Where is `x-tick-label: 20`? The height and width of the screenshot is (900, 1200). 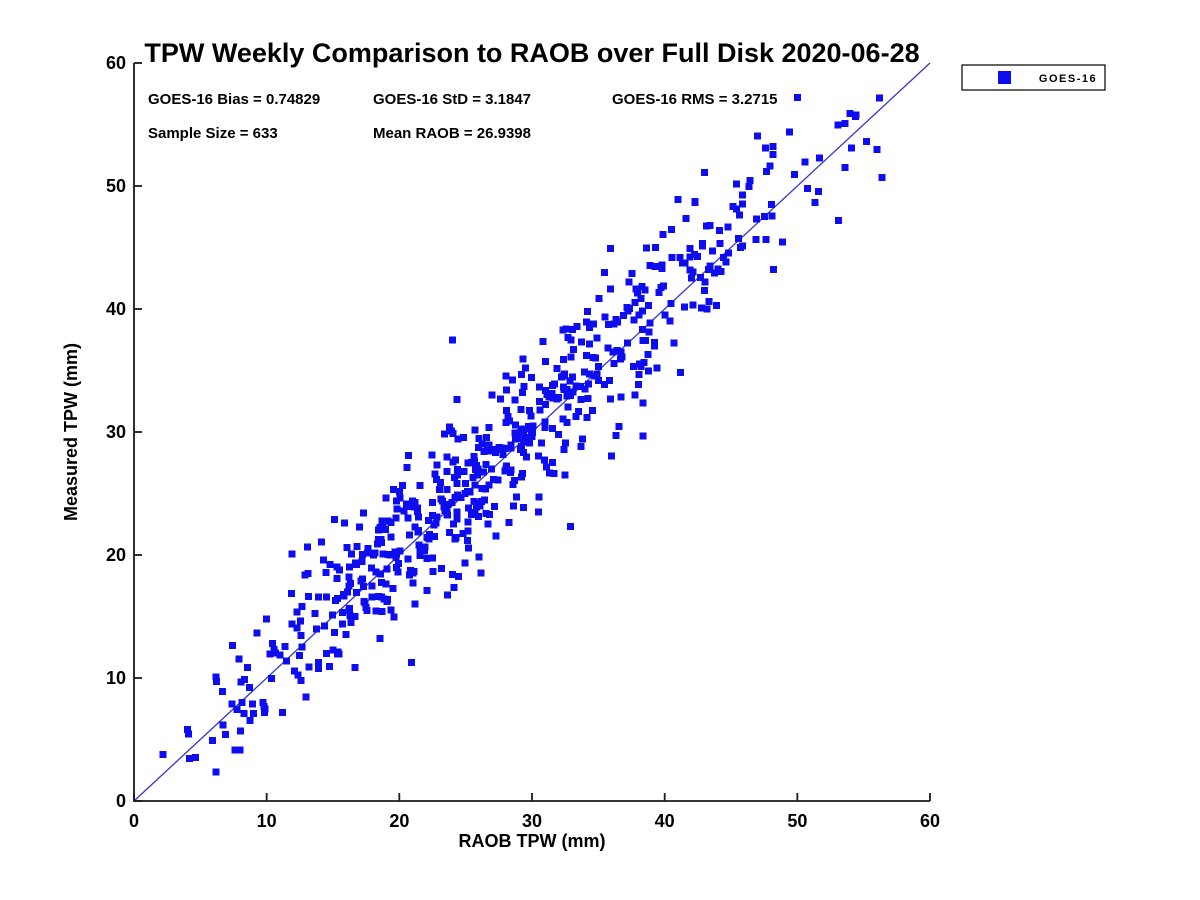 x-tick-label: 20 is located at coordinates (399, 821).